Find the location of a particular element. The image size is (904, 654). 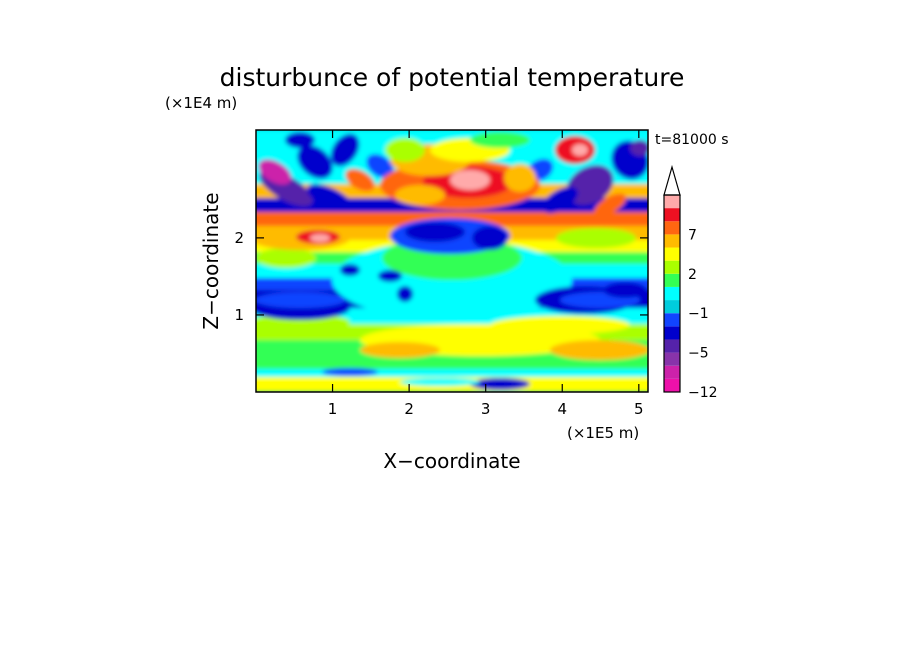

y-axis-title: Z−coordinate is located at coordinates (211, 260).